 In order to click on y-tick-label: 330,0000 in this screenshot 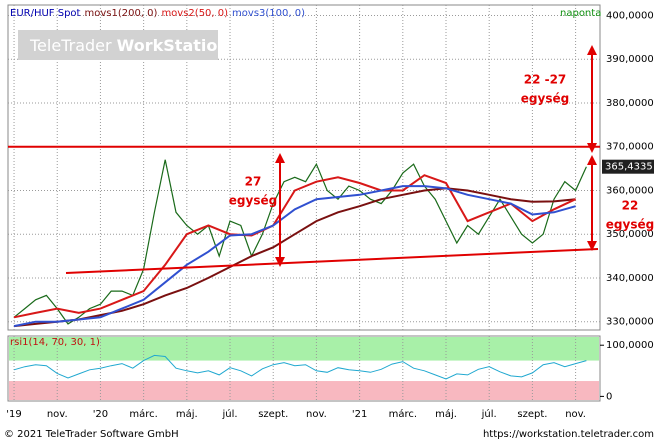, I will do `click(630, 322)`.